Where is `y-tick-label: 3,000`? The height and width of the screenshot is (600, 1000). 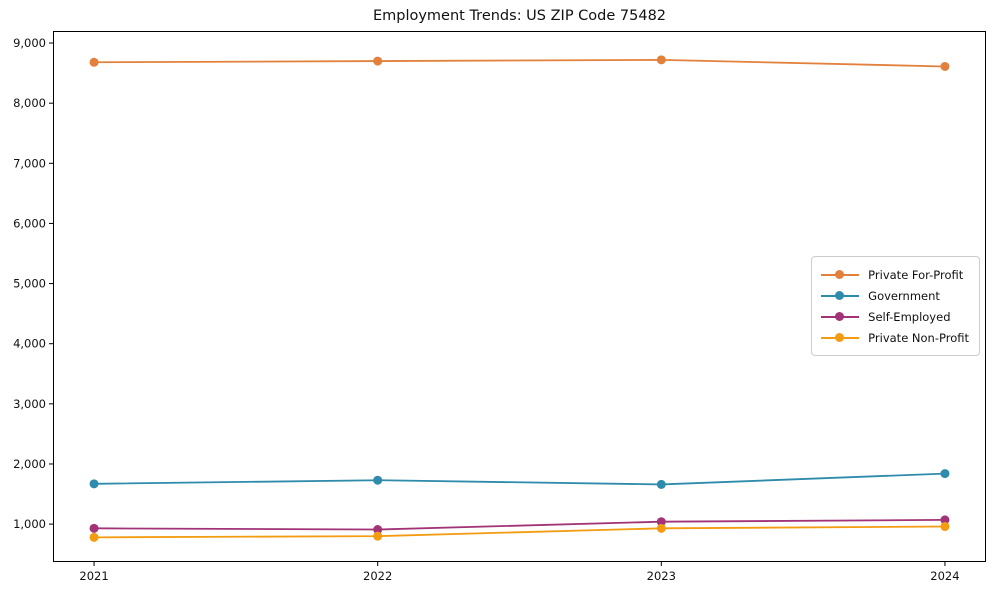
y-tick-label: 3,000 is located at coordinates (29, 404).